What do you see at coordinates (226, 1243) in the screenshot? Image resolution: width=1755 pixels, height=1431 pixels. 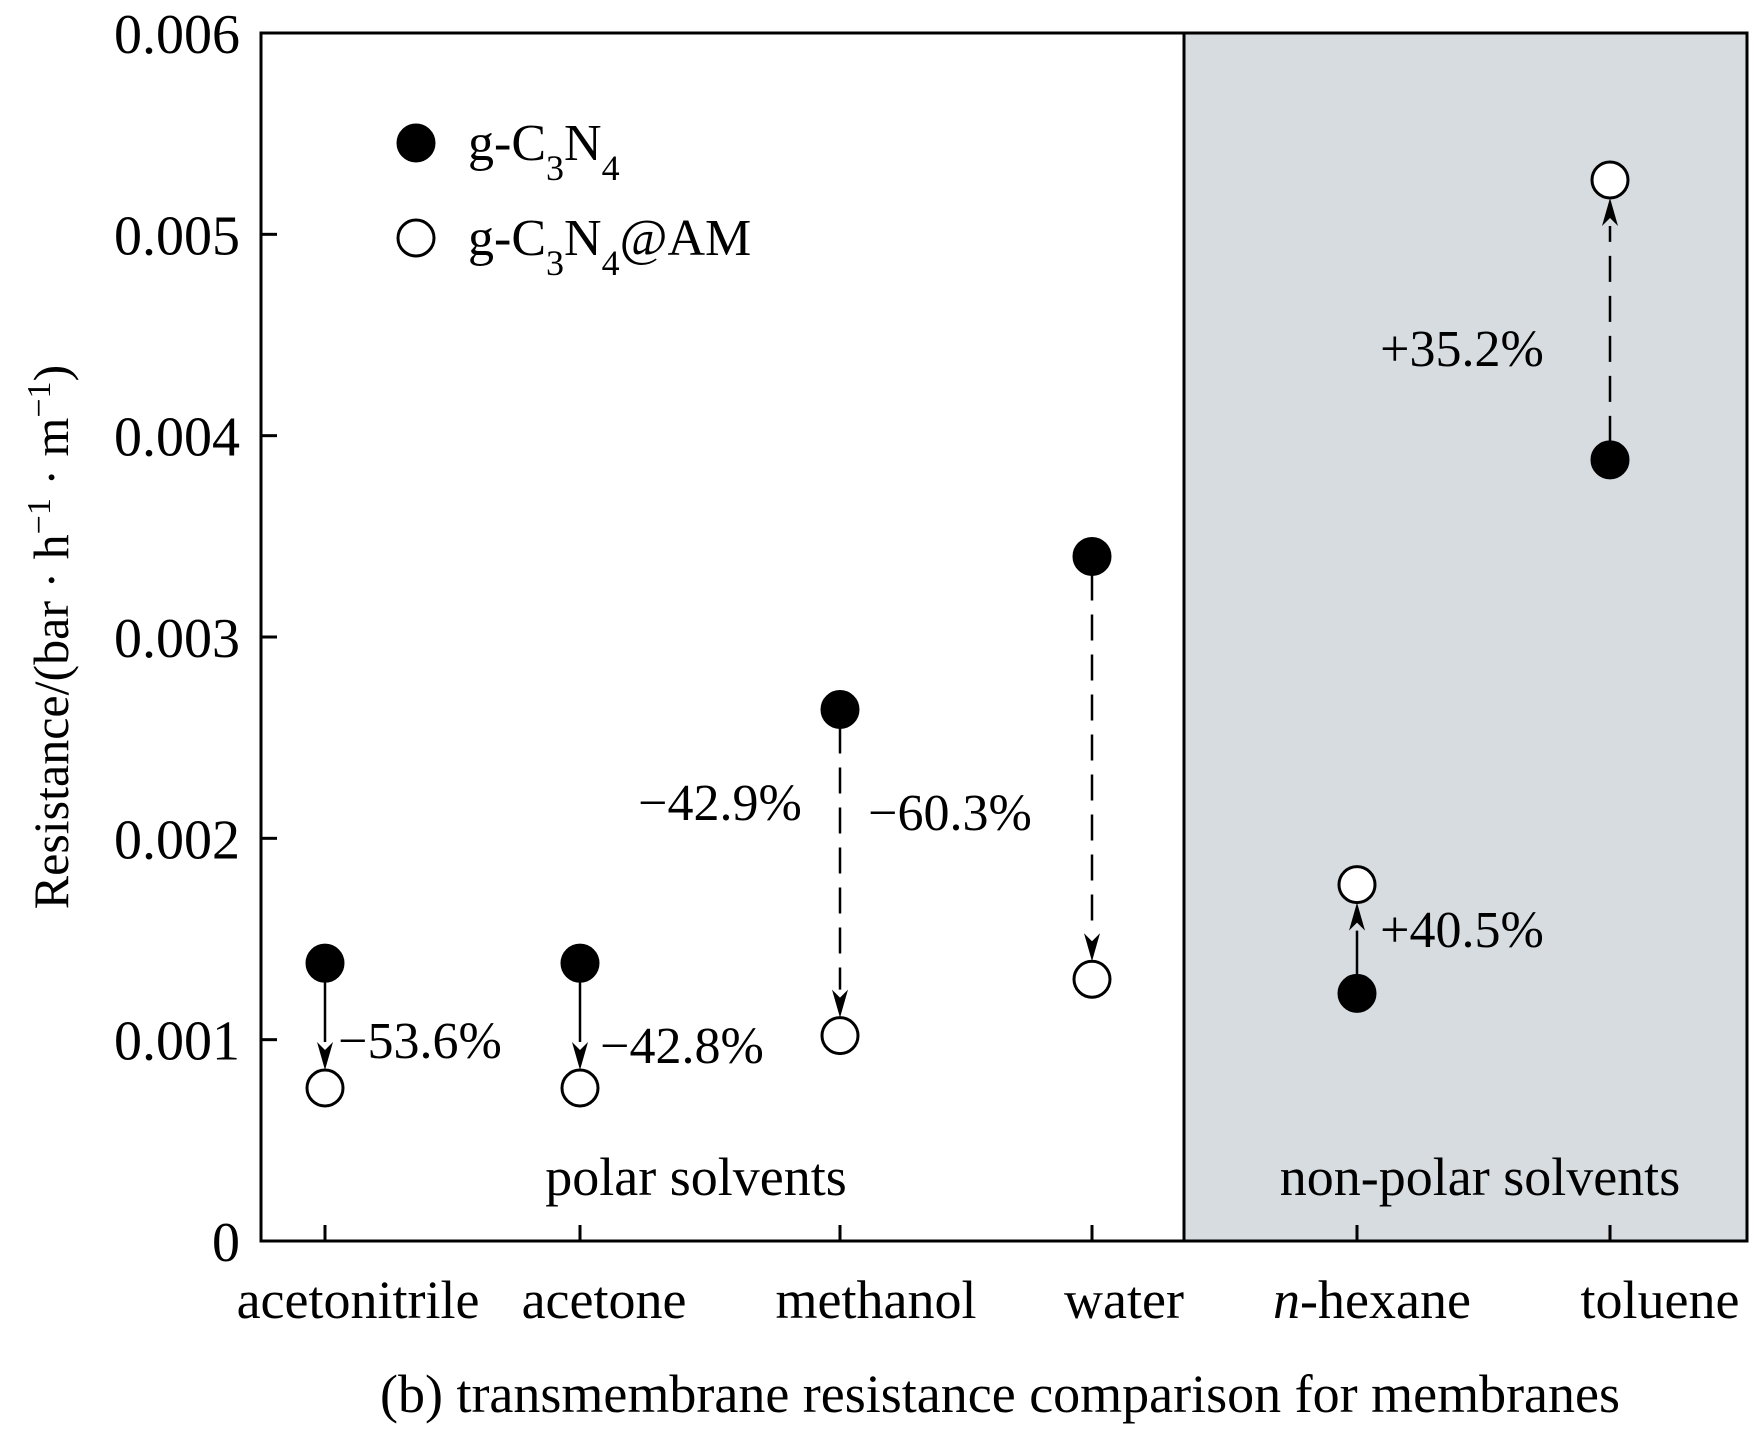 I see `y-tick-label-0: 0` at bounding box center [226, 1243].